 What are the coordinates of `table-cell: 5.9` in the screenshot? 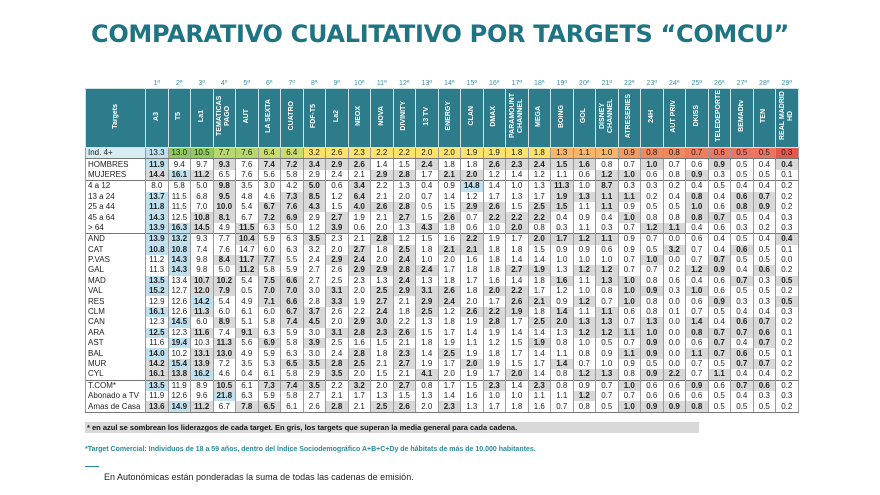 It's located at (292, 333).